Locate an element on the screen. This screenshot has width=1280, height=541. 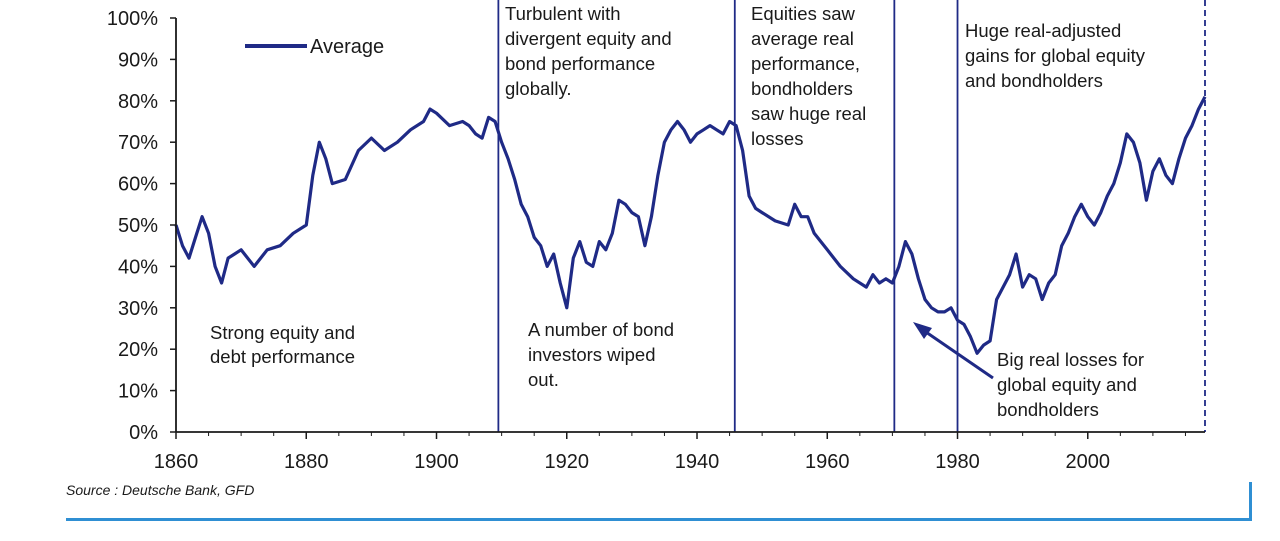
annotation-line: global equity and is located at coordinates (1067, 384).